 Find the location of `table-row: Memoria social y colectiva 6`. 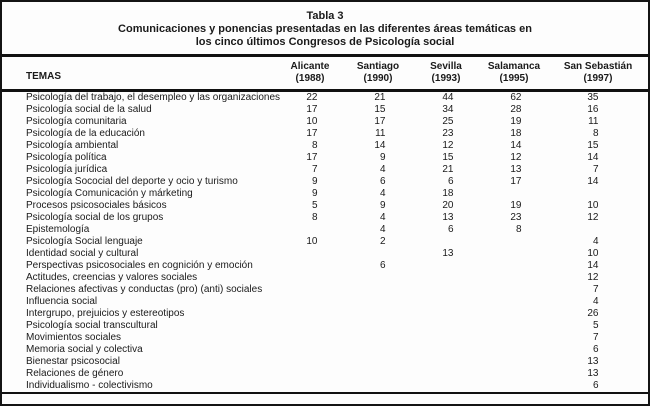

table-row: Memoria social y colectiva 6 is located at coordinates (325, 350).